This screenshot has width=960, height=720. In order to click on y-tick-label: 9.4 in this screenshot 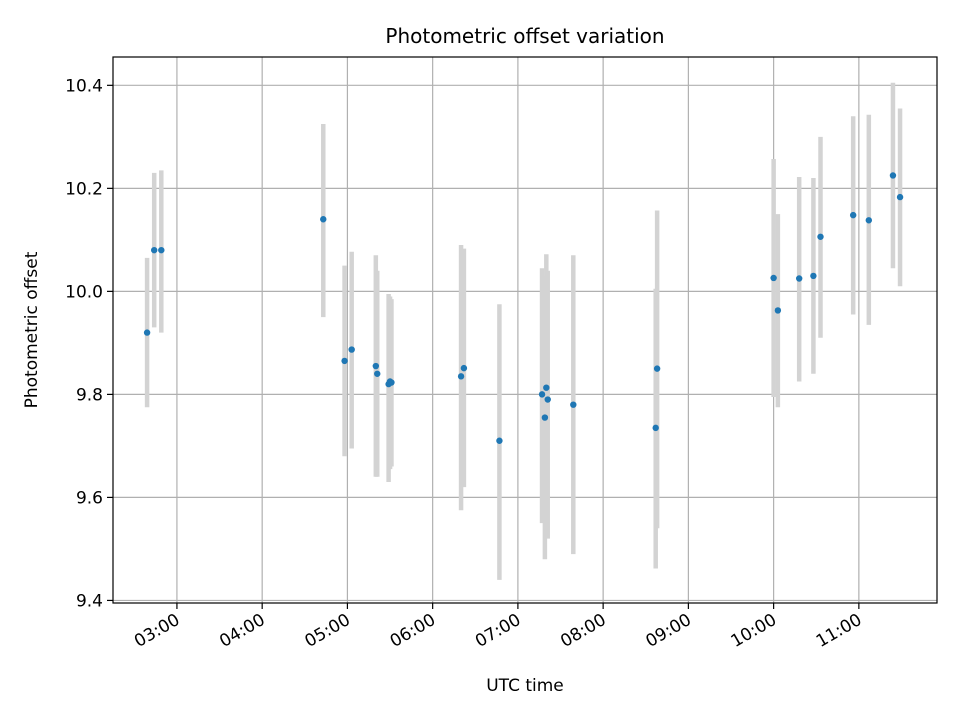, I will do `click(89, 601)`.